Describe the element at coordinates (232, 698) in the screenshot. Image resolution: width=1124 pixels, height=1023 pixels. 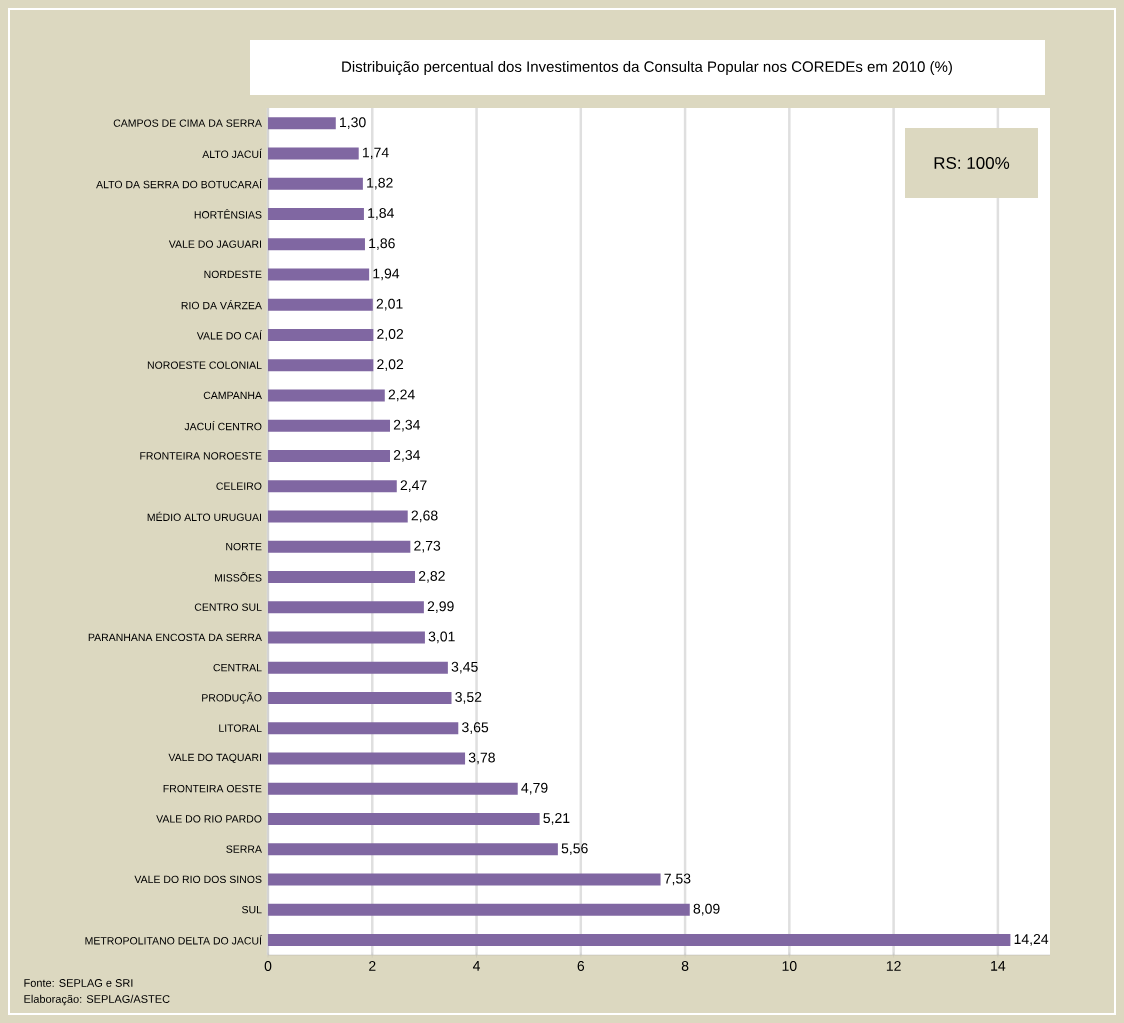
I see `y-tick-label: PRODUÇÃO` at that location.